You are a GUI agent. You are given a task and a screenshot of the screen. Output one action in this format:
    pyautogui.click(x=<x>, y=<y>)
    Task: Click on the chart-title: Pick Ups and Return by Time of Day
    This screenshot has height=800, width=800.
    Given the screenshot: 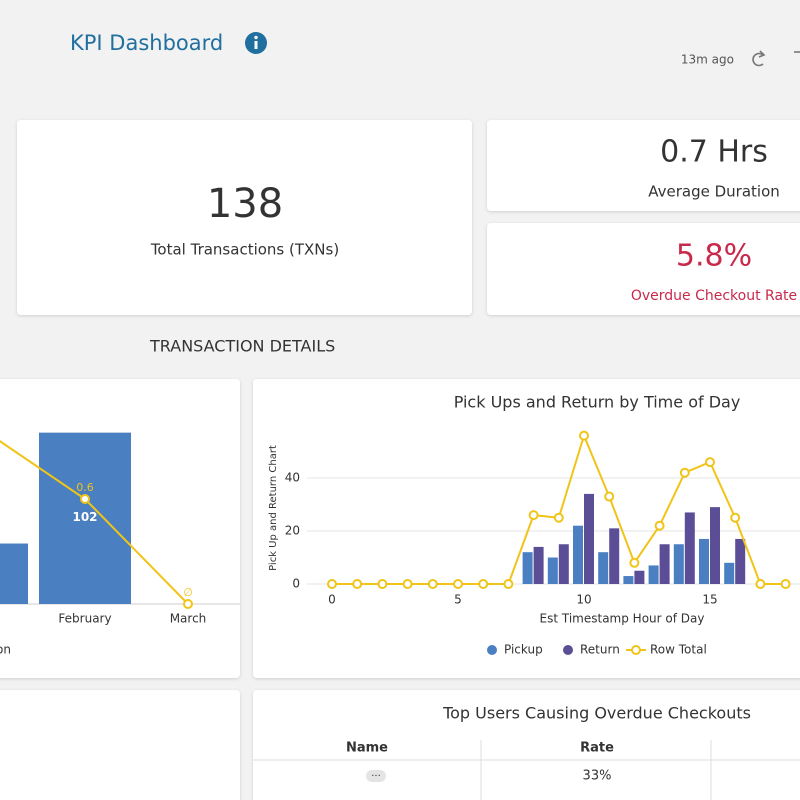 What is the action you would take?
    pyautogui.click(x=597, y=402)
    